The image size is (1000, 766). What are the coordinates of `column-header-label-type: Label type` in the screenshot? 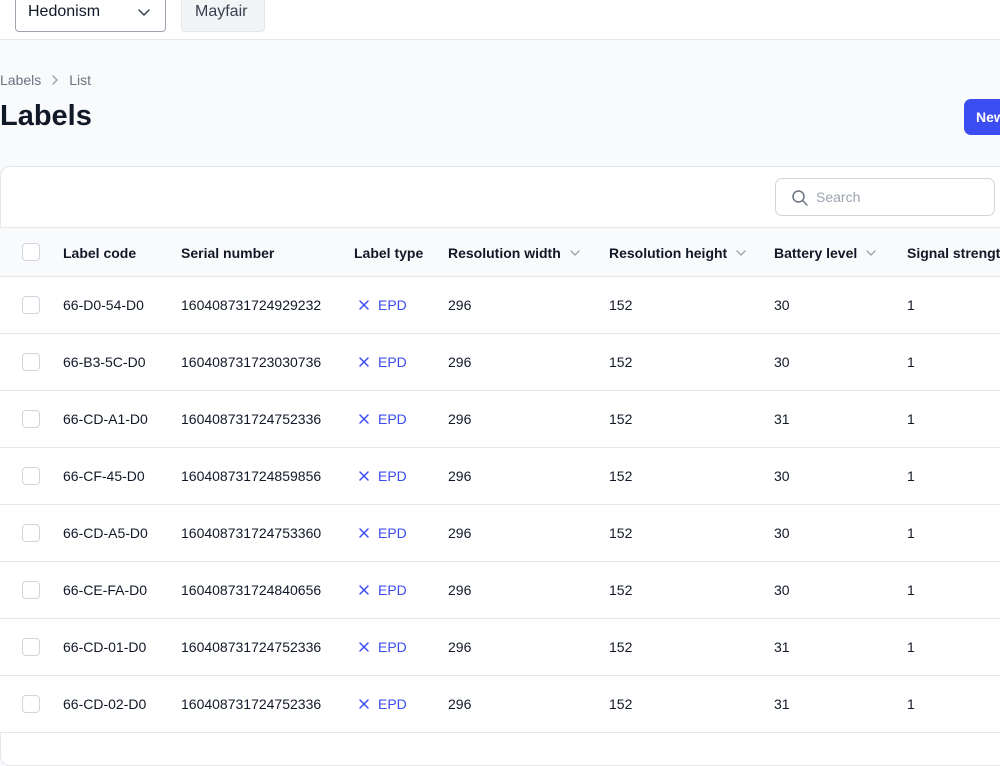 It's located at (388, 253).